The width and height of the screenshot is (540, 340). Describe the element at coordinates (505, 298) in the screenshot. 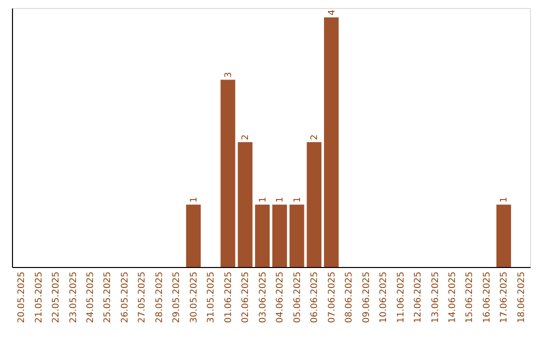

I see `x-tick-label: 17.06.2025` at that location.